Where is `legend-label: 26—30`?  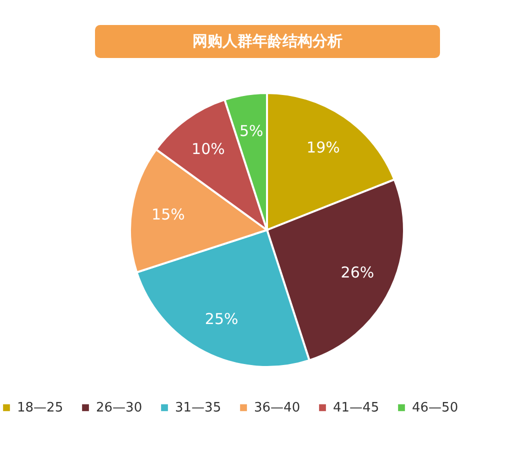 legend-label: 26—30 is located at coordinates (119, 408).